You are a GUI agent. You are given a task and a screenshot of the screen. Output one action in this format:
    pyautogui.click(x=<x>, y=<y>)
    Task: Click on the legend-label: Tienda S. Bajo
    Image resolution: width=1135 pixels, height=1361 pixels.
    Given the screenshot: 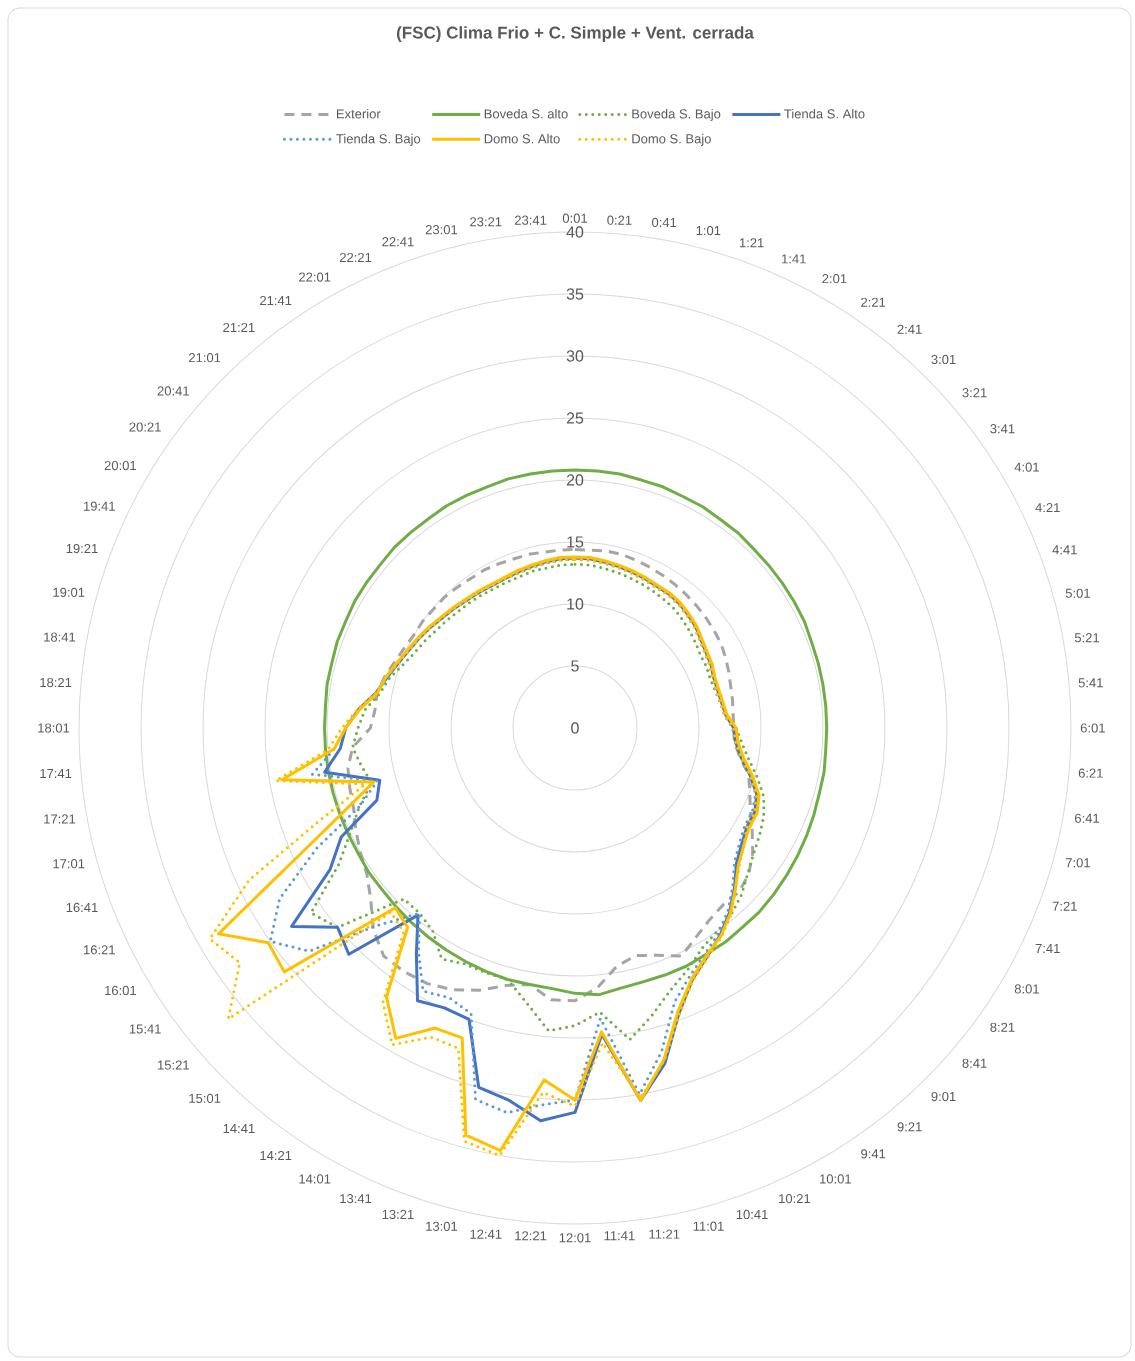 What is the action you would take?
    pyautogui.click(x=378, y=139)
    